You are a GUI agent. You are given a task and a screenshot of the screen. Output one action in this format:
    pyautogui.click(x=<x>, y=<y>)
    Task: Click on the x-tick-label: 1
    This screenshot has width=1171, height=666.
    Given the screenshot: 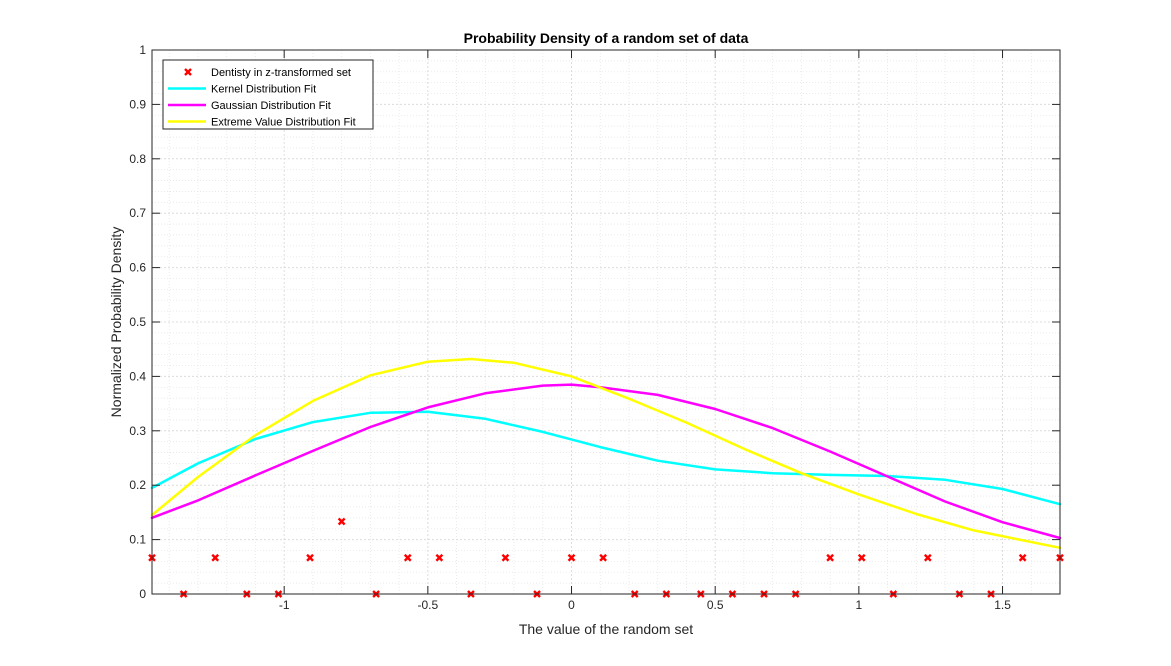 What is the action you would take?
    pyautogui.click(x=859, y=605)
    